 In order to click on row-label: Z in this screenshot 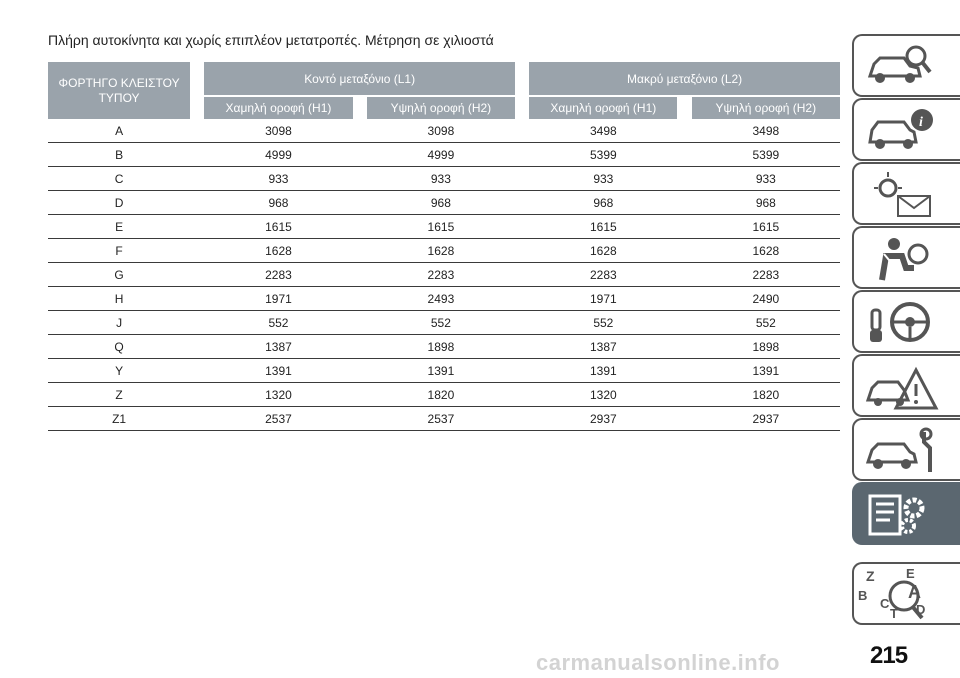, I will do `click(119, 395)`.